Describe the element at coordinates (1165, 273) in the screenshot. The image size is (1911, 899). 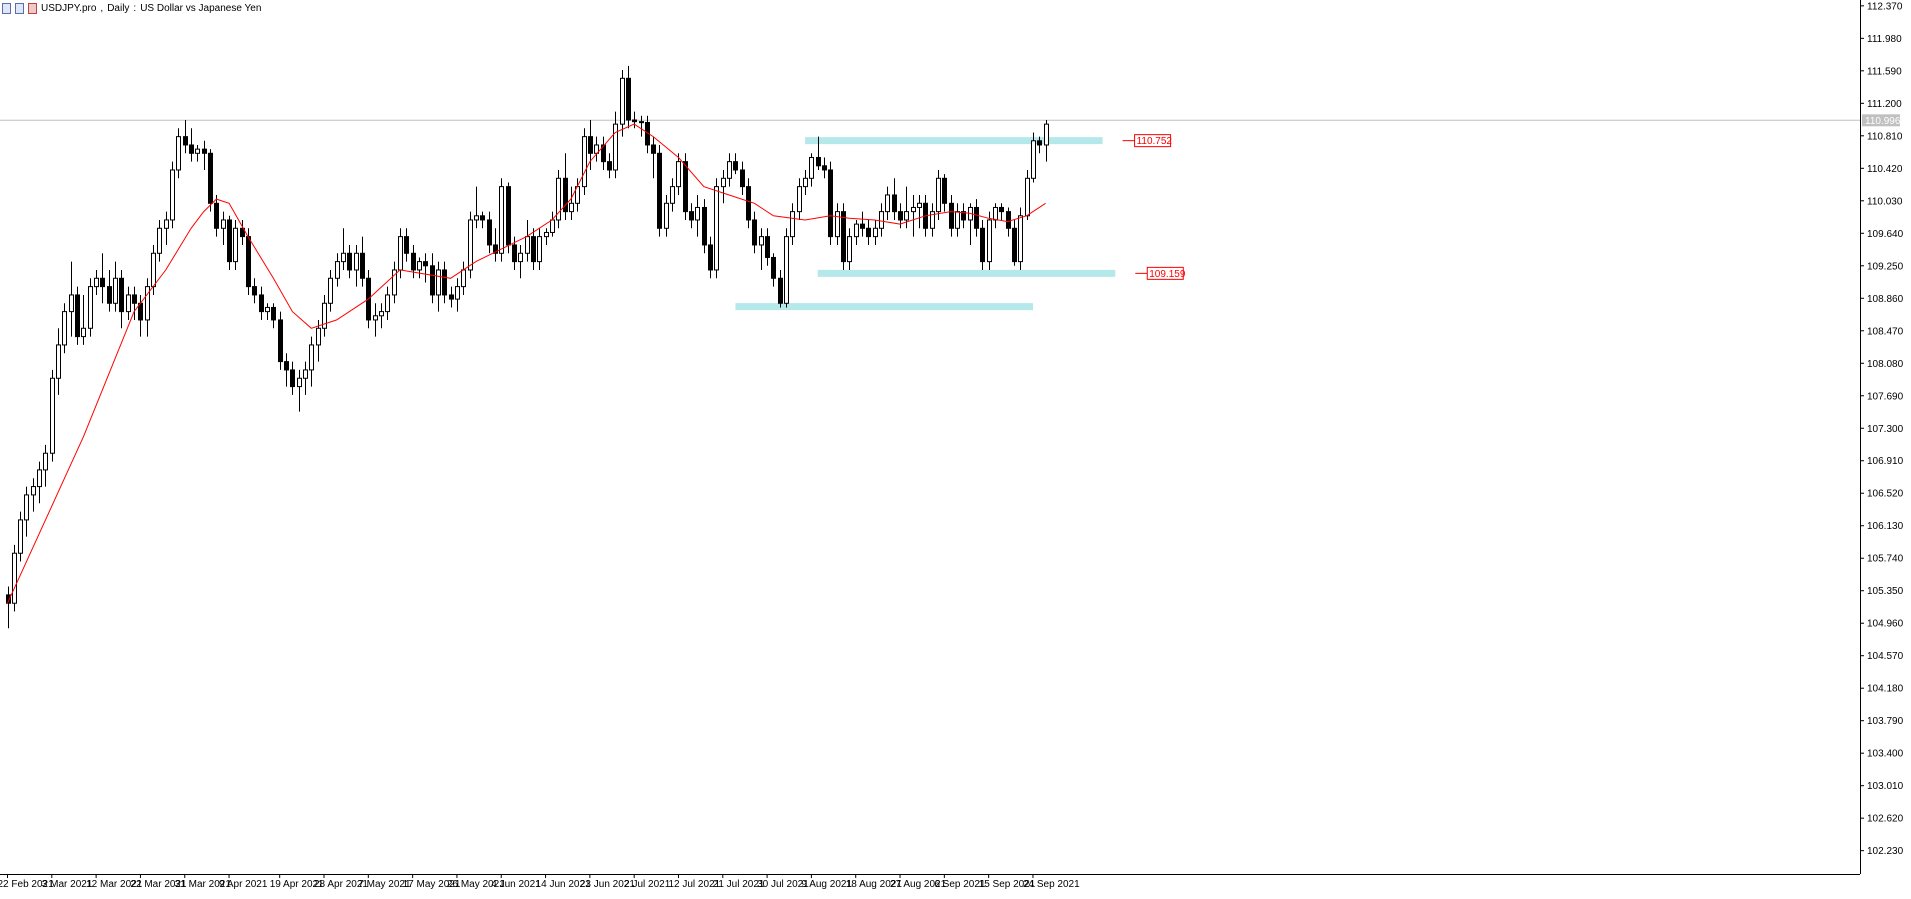
I see `level-label-box` at that location.